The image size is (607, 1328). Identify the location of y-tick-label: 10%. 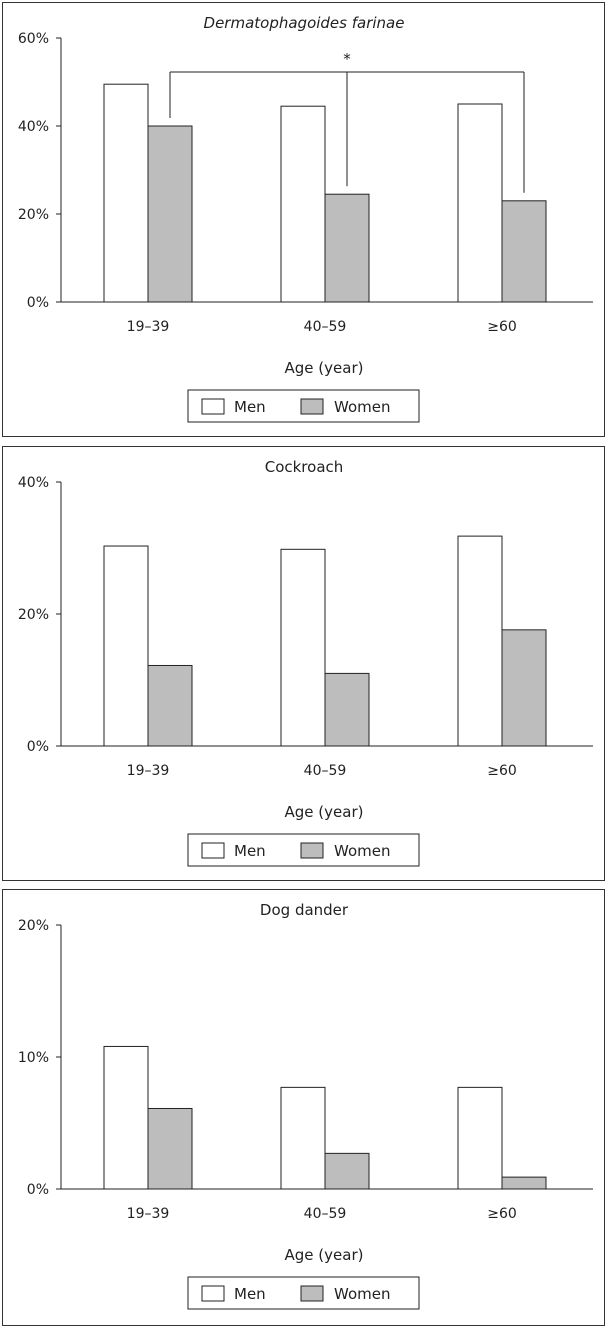
(33, 1058).